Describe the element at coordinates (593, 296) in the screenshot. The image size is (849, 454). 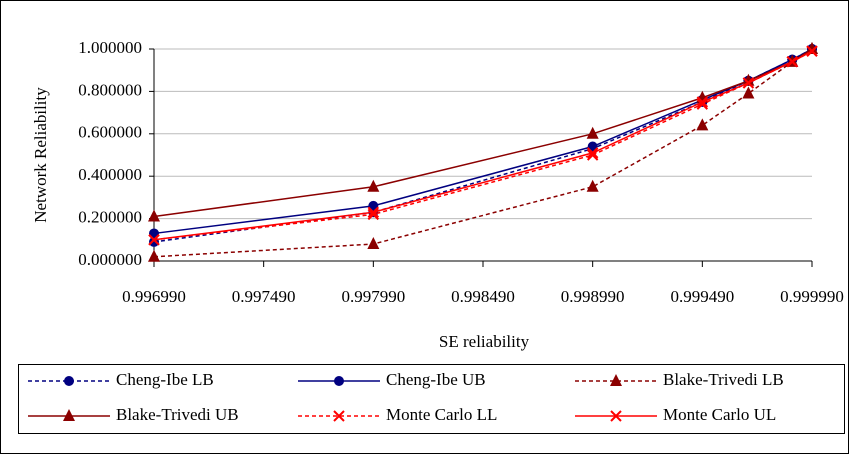
I see `x-tick-label: 0.998990` at that location.